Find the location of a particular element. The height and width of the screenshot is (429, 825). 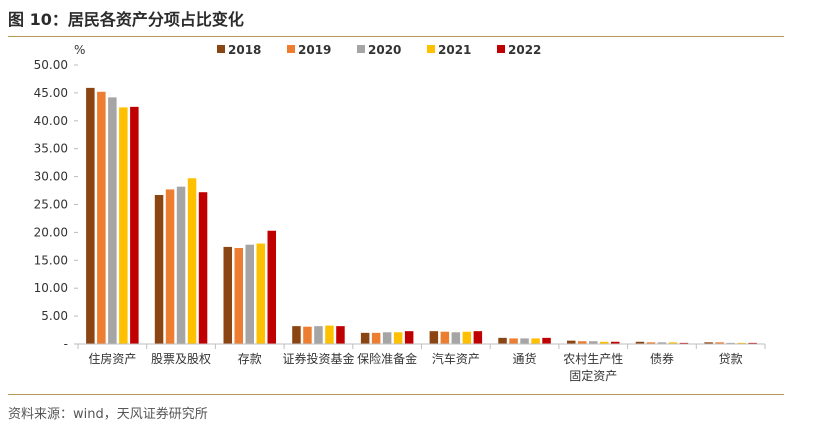

x-tick-label: 农村生产性 is located at coordinates (593, 359).